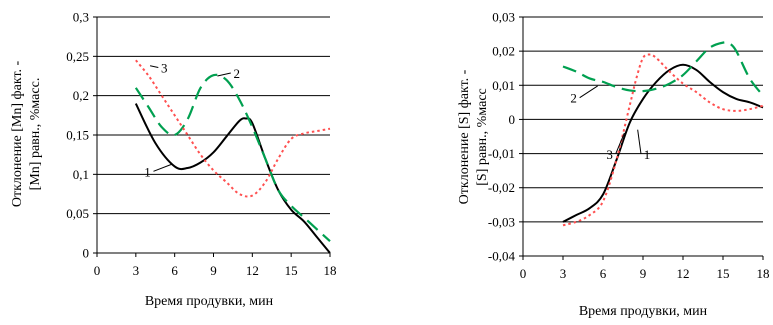 The width and height of the screenshot is (773, 325). What do you see at coordinates (563, 273) in the screenshot?
I see `chart-s-x-tick-label: 3` at bounding box center [563, 273].